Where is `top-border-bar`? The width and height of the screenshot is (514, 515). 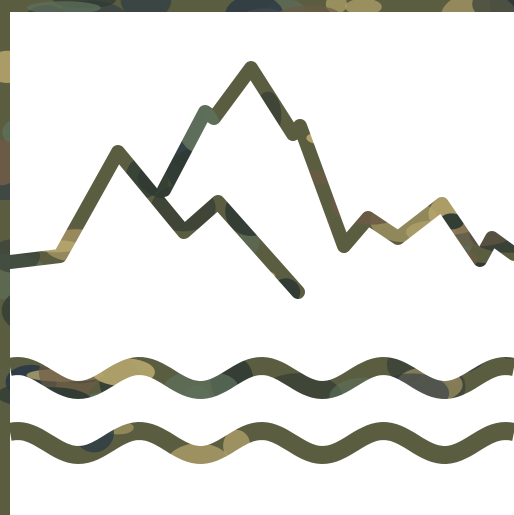
top-border-bar is located at coordinates (257, 6).